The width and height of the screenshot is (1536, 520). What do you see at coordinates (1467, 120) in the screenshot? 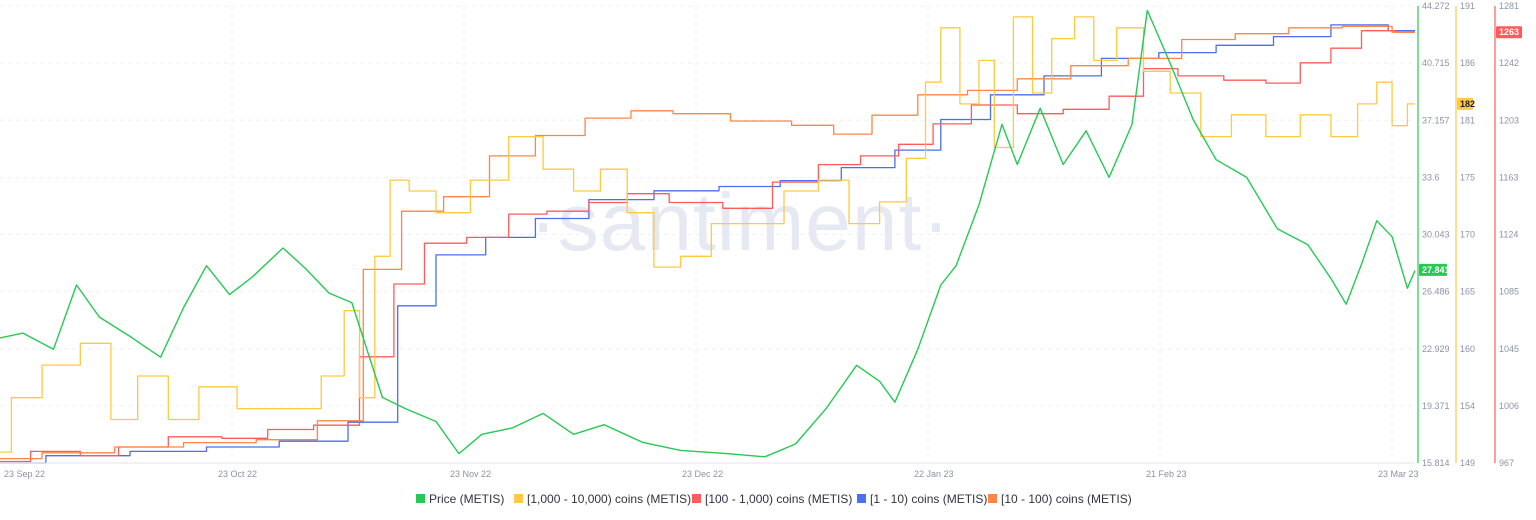
I see `axis-tick-label: 181` at bounding box center [1467, 120].